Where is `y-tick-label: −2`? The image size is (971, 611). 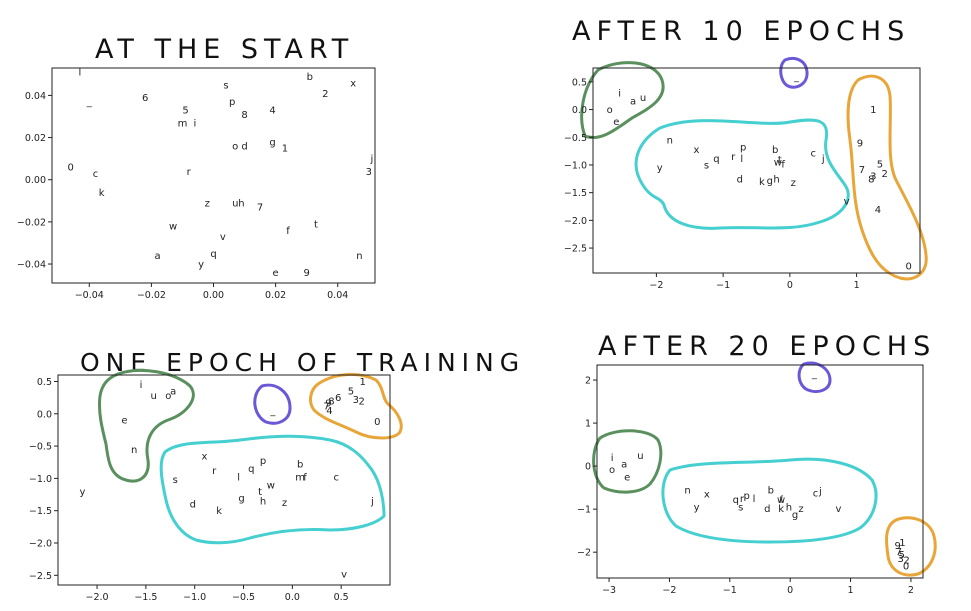
y-tick-label: −2 is located at coordinates (584, 553).